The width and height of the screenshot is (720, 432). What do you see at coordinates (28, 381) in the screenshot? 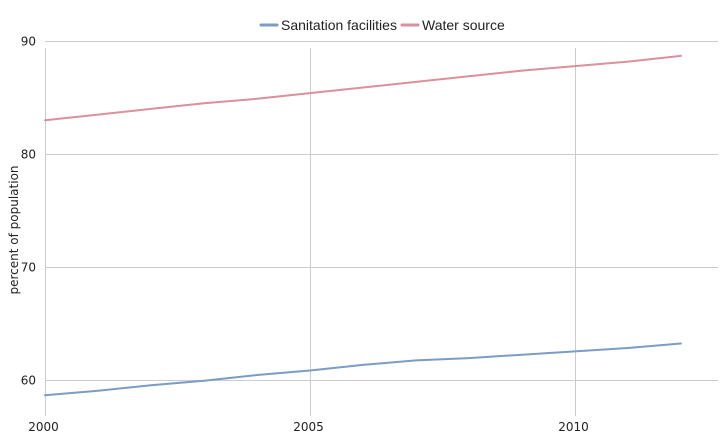
I see `y-tick-label: 60` at bounding box center [28, 381].